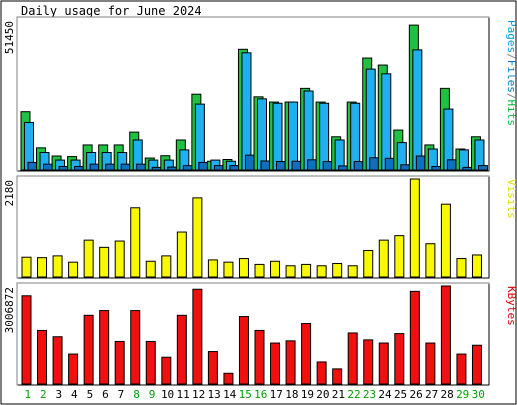  Describe the element at coordinates (198, 394) in the screenshot. I see `x-tick-label-day-12: 12` at that location.